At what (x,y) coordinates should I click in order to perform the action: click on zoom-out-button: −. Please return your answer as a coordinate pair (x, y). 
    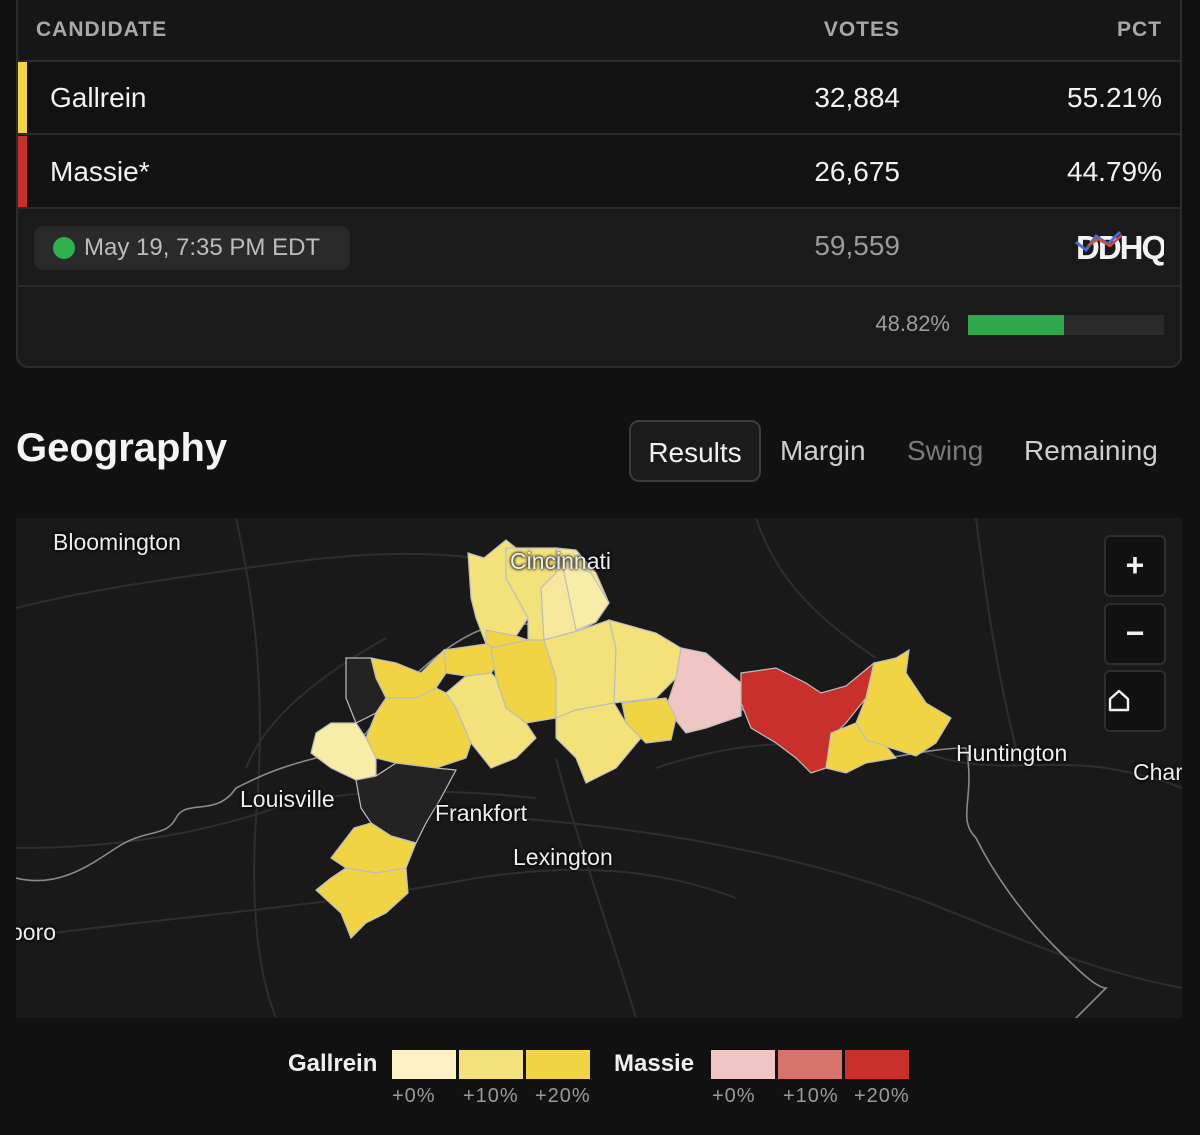
    Looking at the image, I should click on (1135, 634).